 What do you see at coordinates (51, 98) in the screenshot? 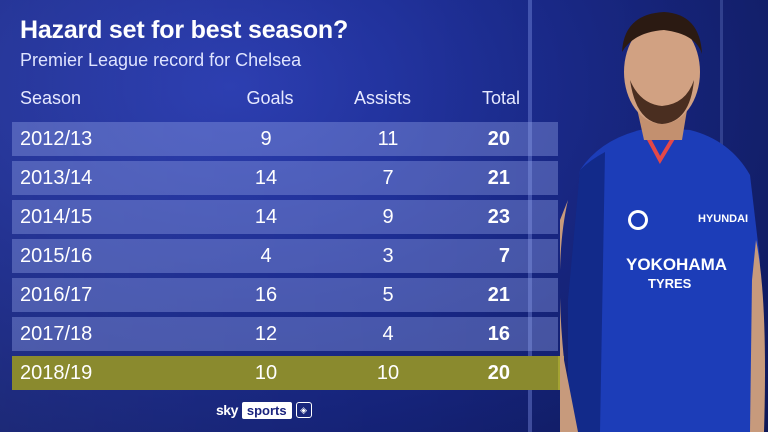
I see `header-season: Season` at bounding box center [51, 98].